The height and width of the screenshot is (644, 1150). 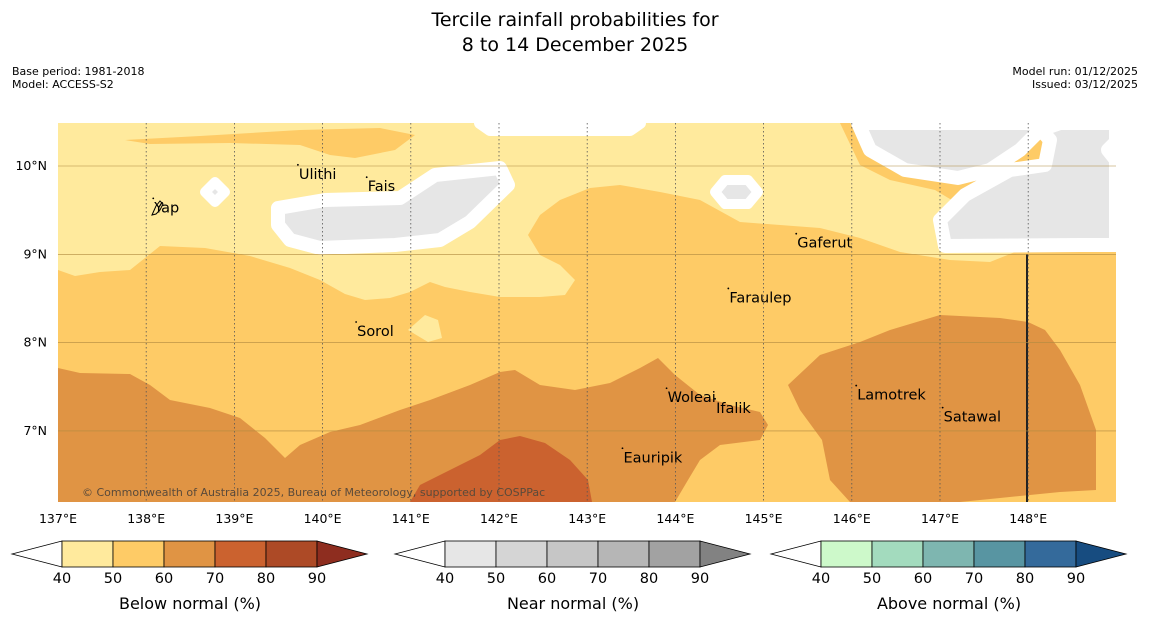 I want to click on meta-right: Model run: 01/12/2025 Issued: 03/12/2025, so click(x=1075, y=78).